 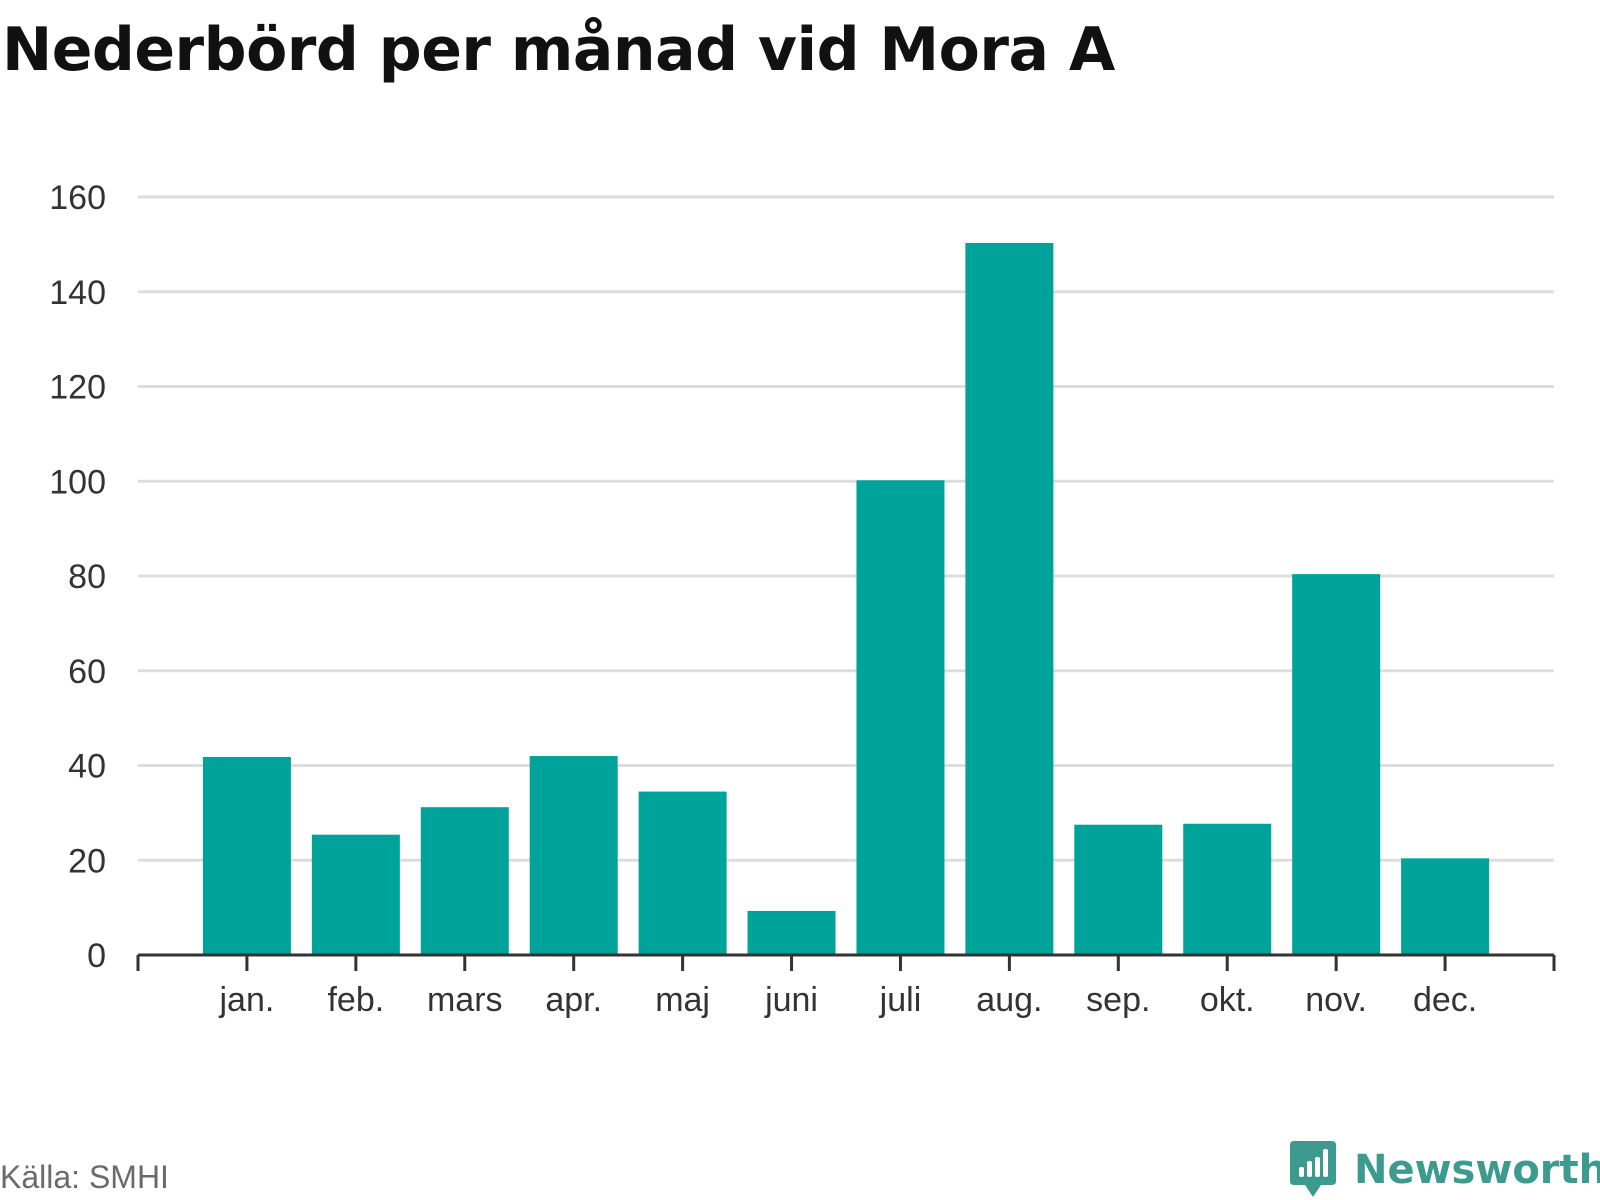 What do you see at coordinates (1227, 1000) in the screenshot?
I see `x-tick-label: okt.` at bounding box center [1227, 1000].